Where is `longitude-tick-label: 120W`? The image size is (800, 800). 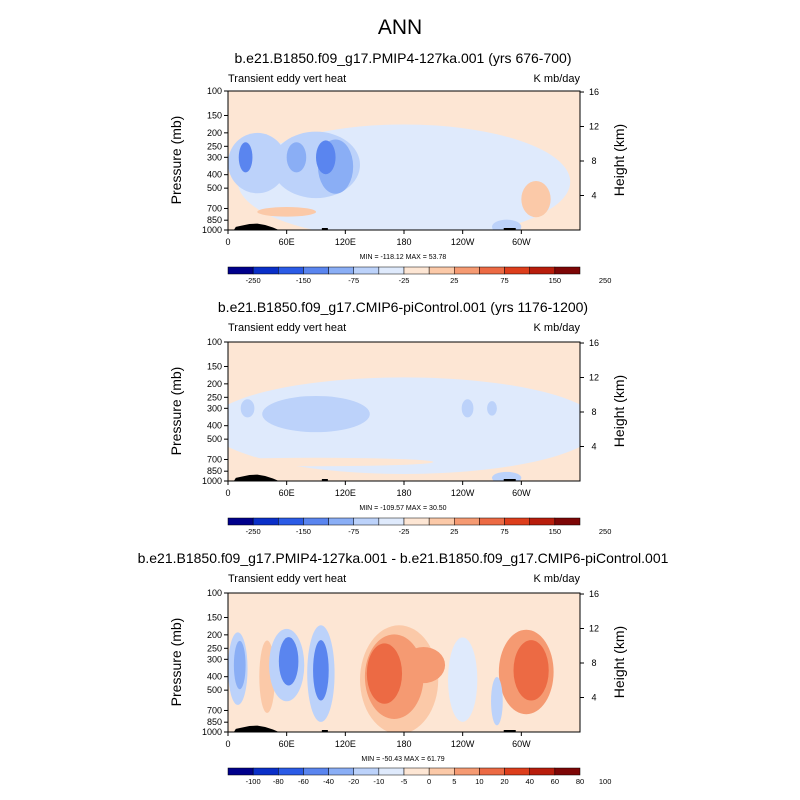
longitude-tick-label: 120W is located at coordinates (463, 744).